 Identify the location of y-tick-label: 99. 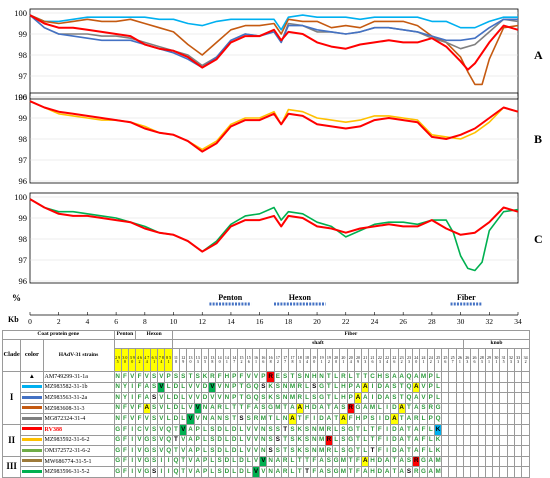
(23, 34).